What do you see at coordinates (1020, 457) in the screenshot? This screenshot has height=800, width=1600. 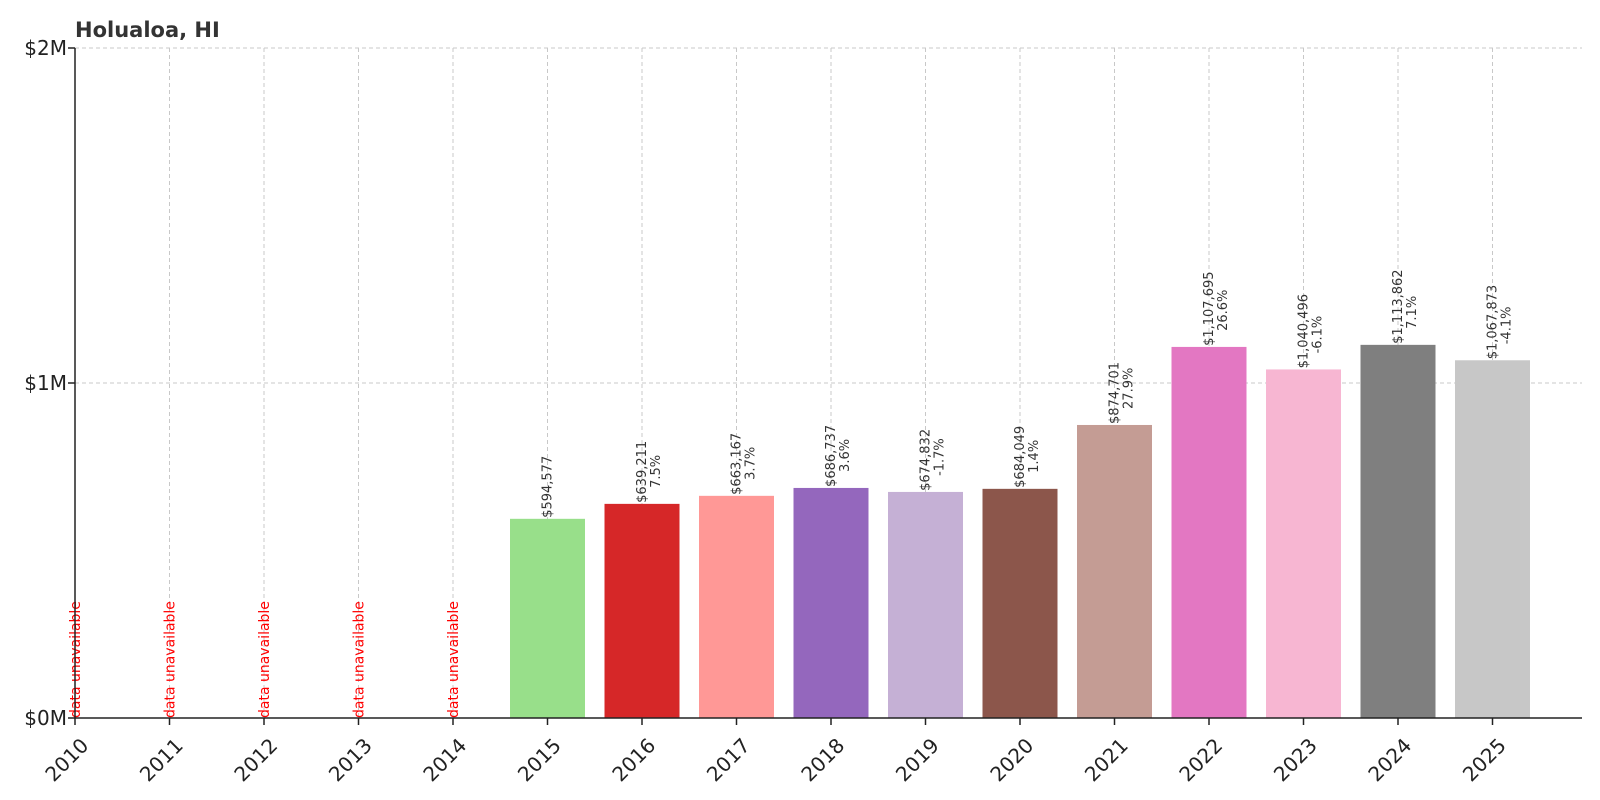 I see `bar-value-label: $684,049` at bounding box center [1020, 457].